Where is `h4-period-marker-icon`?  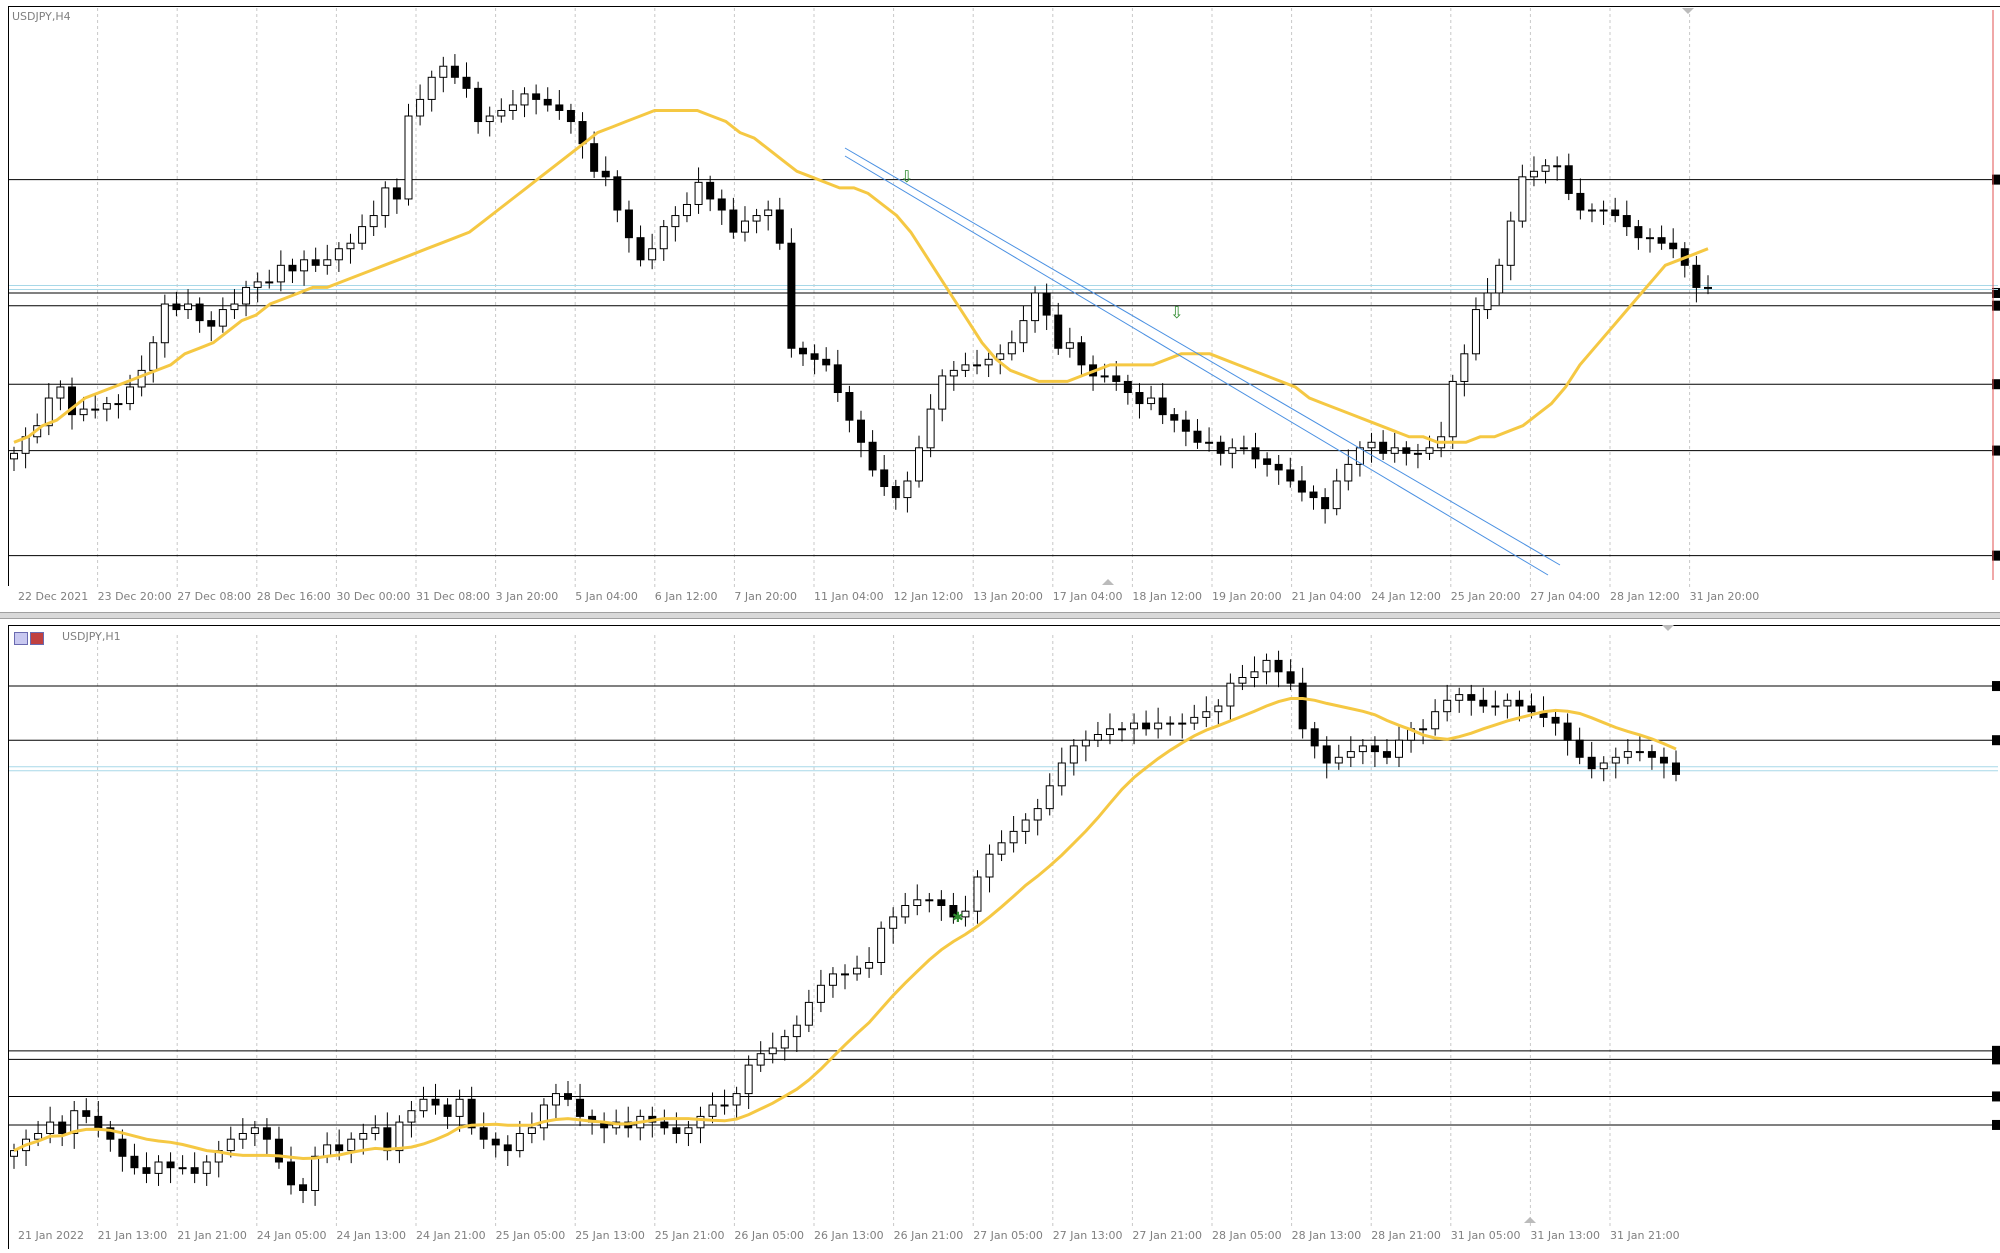 h4-period-marker-icon is located at coordinates (1108, 582).